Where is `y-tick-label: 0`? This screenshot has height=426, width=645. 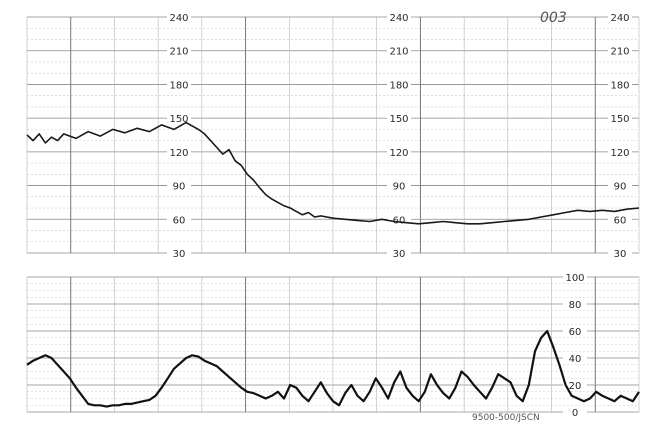
y-tick-label: 0 is located at coordinates (575, 413).